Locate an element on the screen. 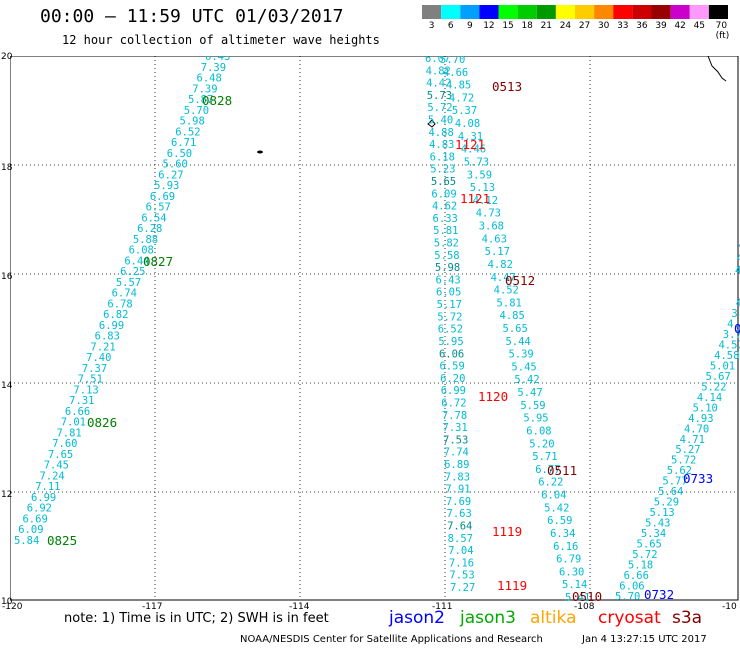 The image size is (740, 650). wave-height-value: 4.52 is located at coordinates (506, 291).